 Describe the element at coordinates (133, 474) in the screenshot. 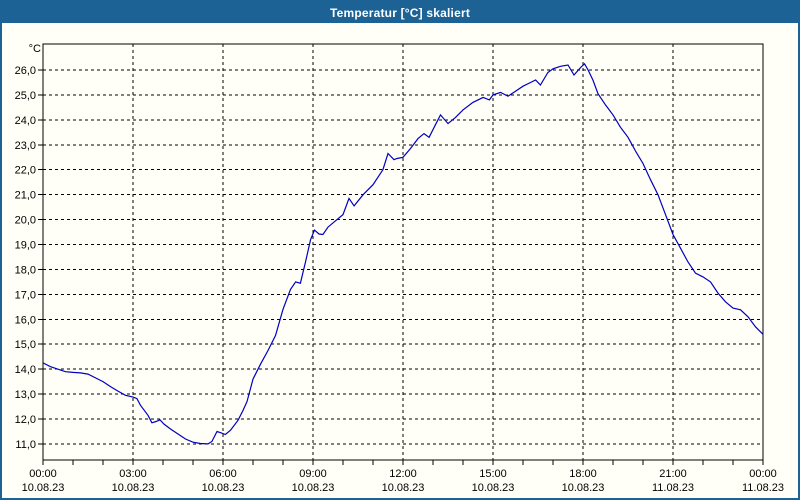

I see `x-tick-time-label: 03:00` at that location.